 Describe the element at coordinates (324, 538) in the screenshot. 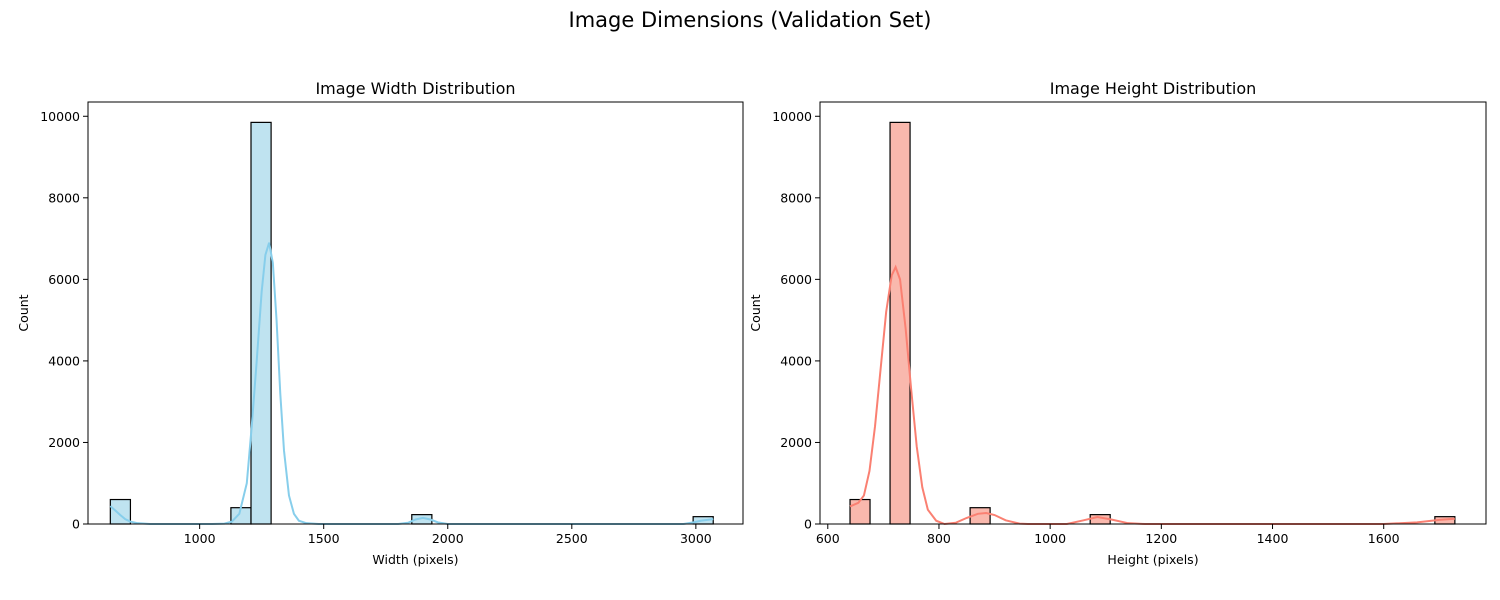

I see `x-tick-label: 1500` at that location.